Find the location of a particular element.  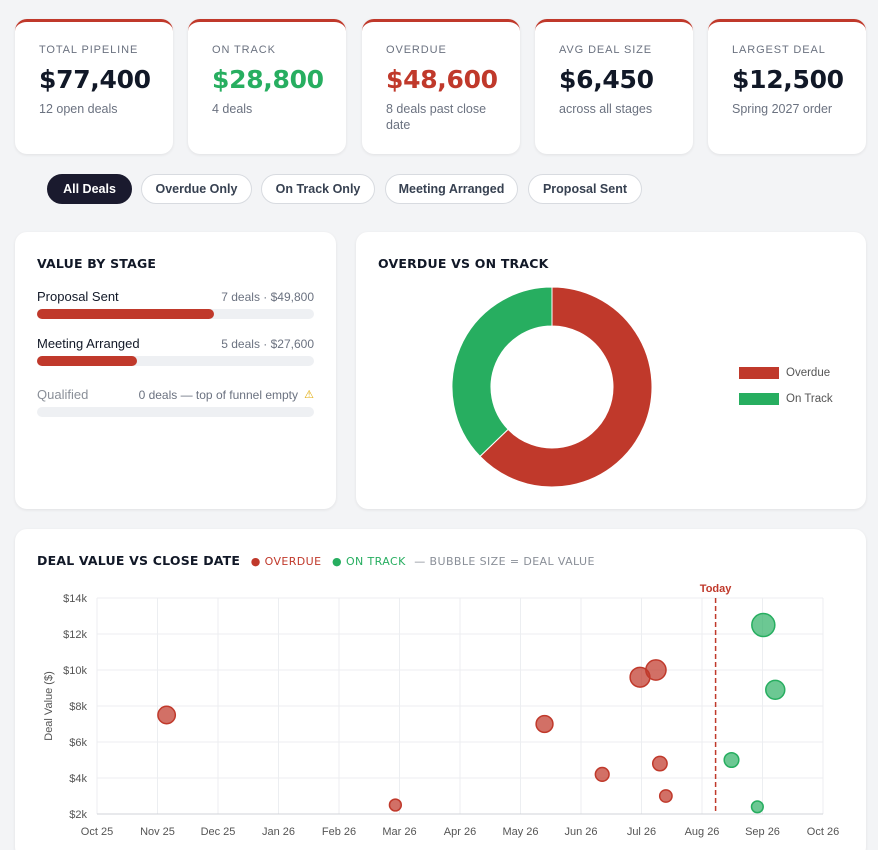

x-tick-label: Oct 25 is located at coordinates (97, 832).